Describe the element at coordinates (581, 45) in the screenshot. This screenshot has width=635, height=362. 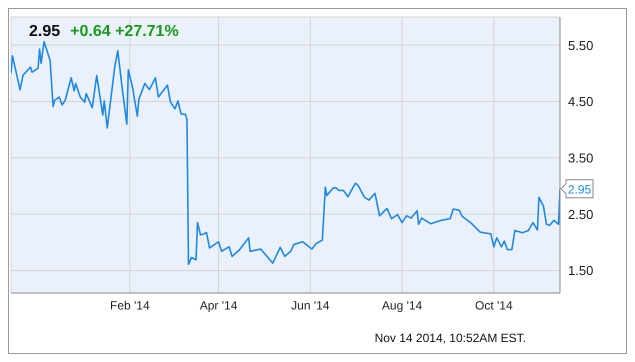
I see `y-tick-label: 5.50` at that location.